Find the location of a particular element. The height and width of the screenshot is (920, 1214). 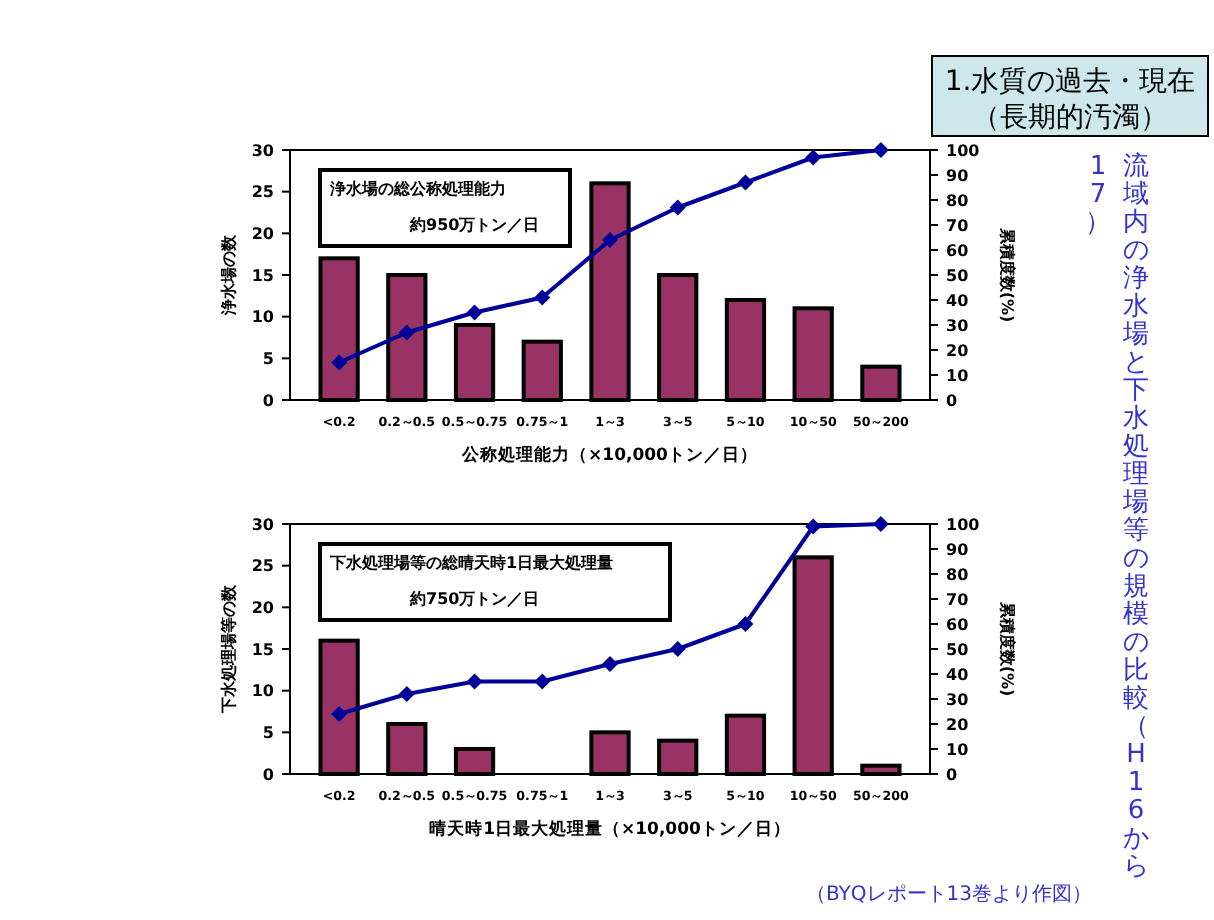

annotation: 約950万トン／日 is located at coordinates (474, 225).